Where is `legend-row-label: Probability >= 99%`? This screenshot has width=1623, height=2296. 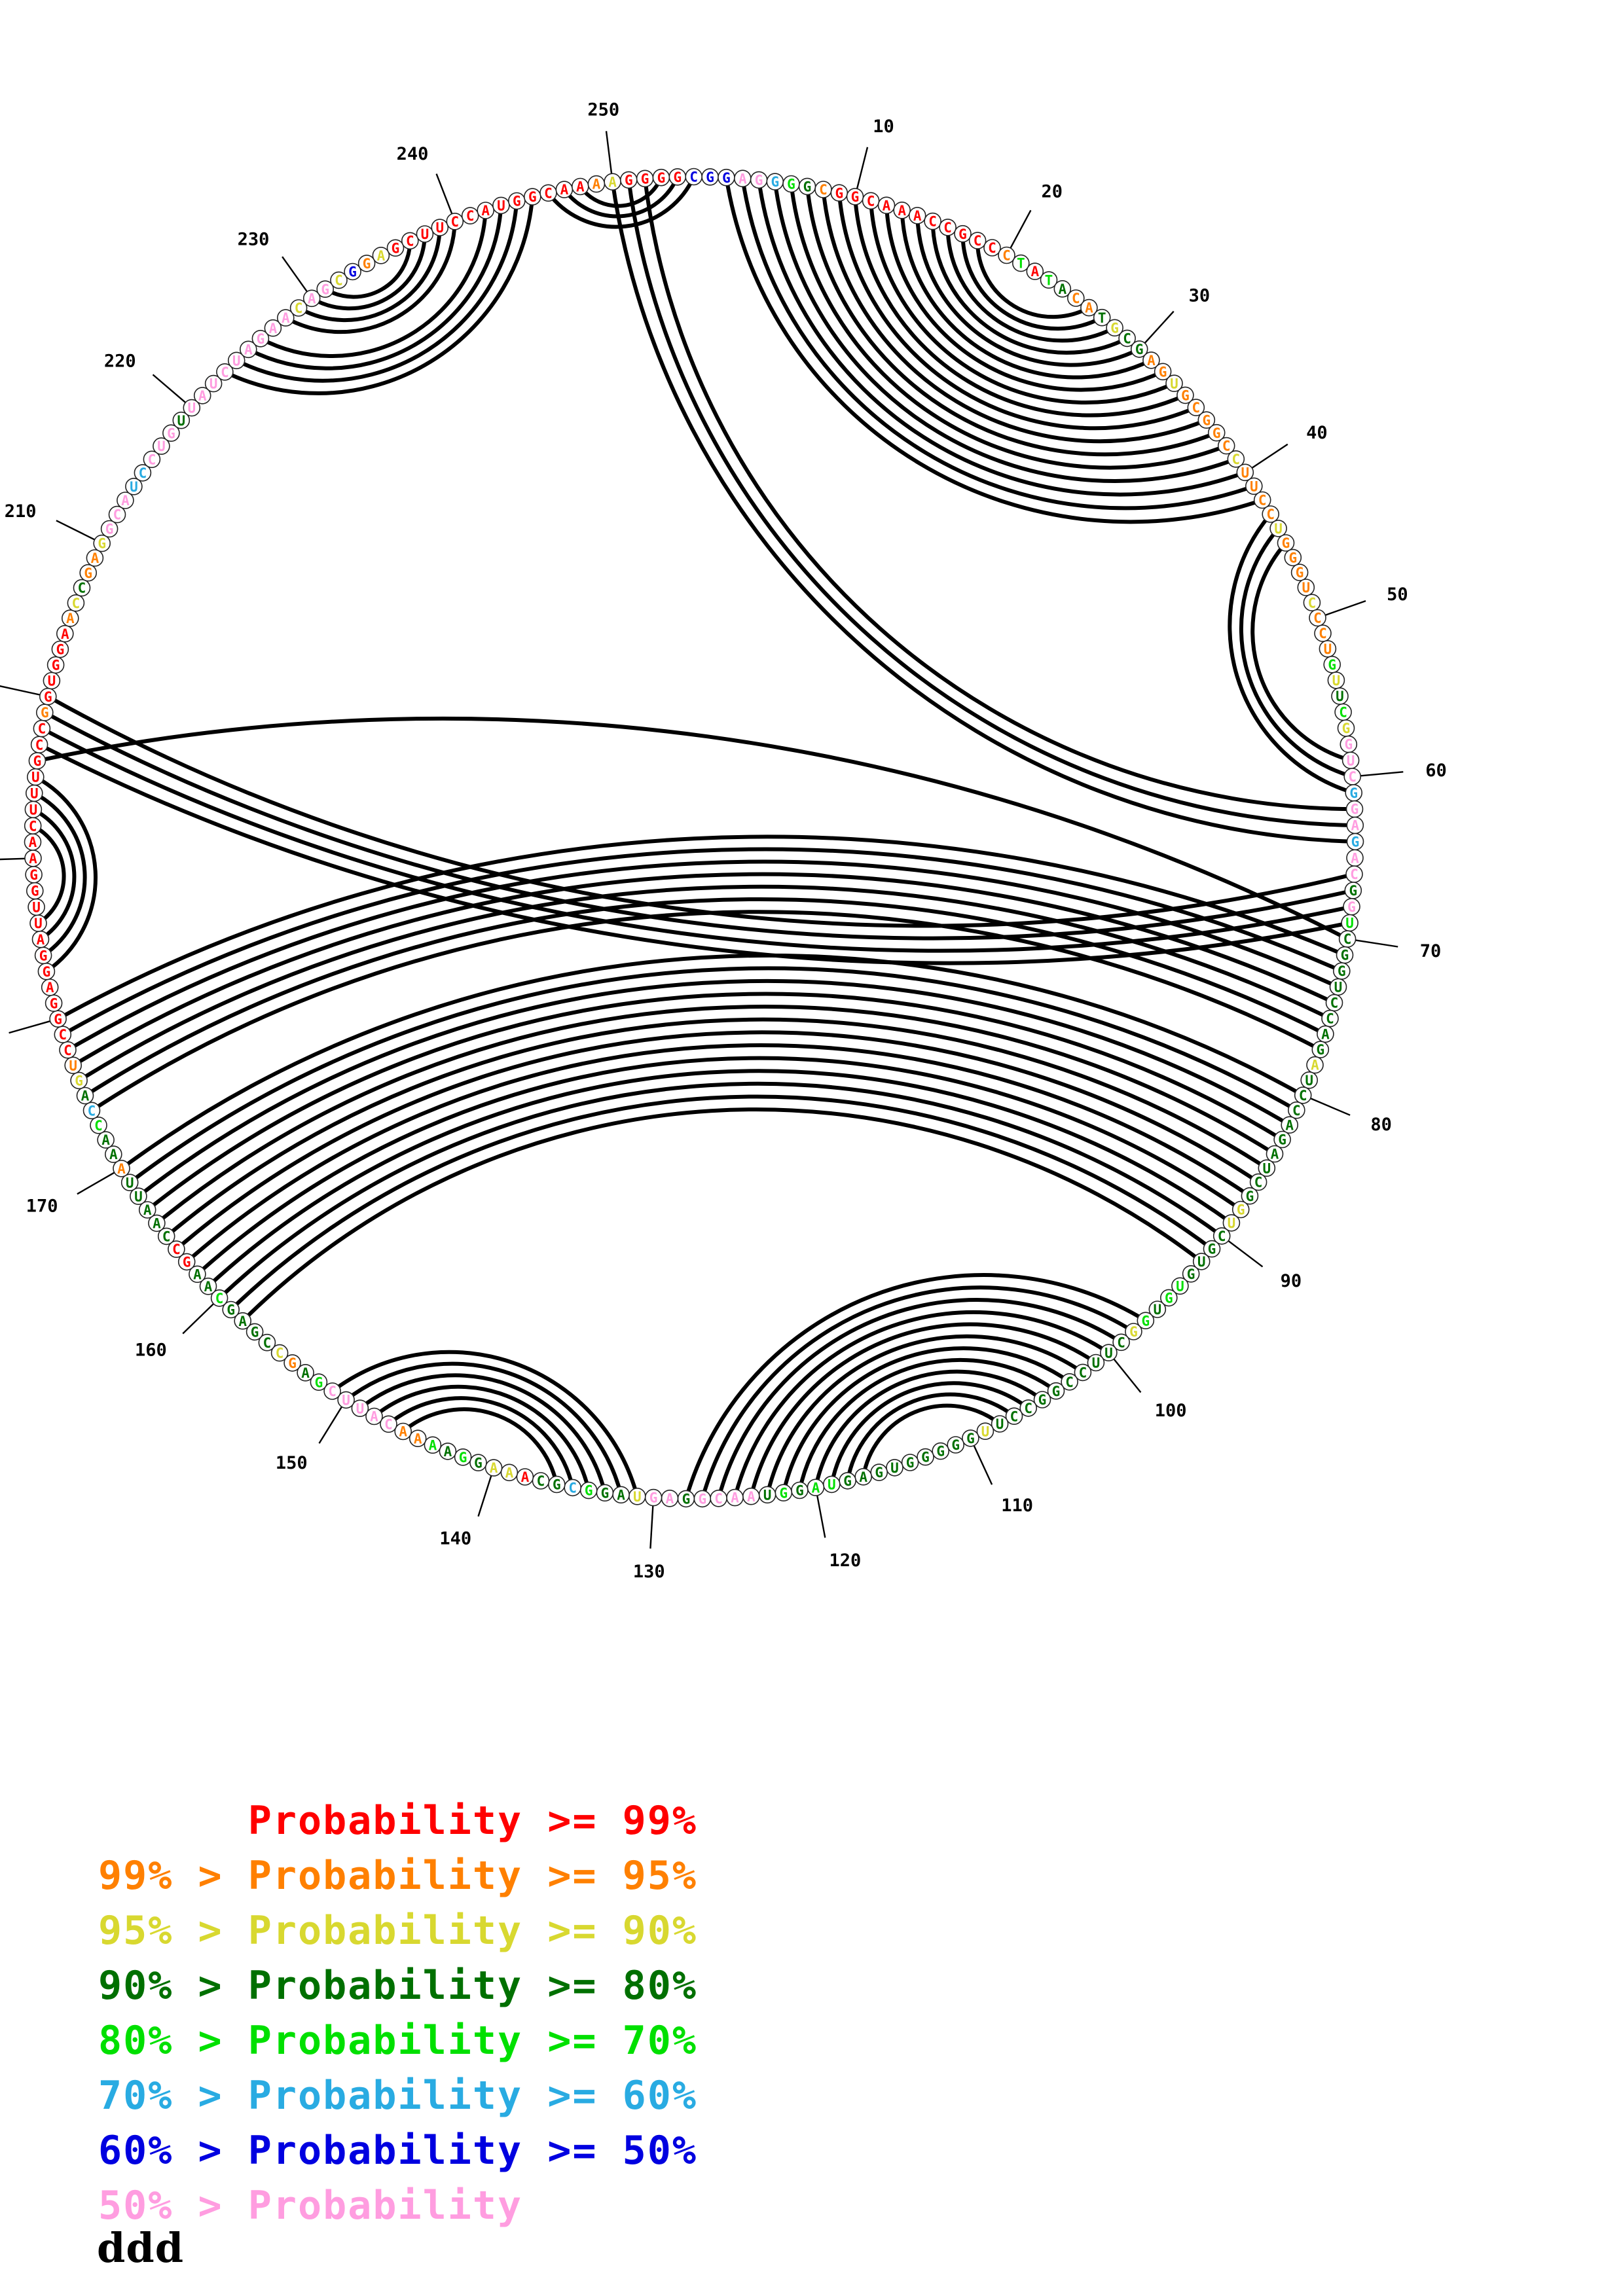
legend-row-label: Probability >= 99% is located at coordinates (472, 1821).